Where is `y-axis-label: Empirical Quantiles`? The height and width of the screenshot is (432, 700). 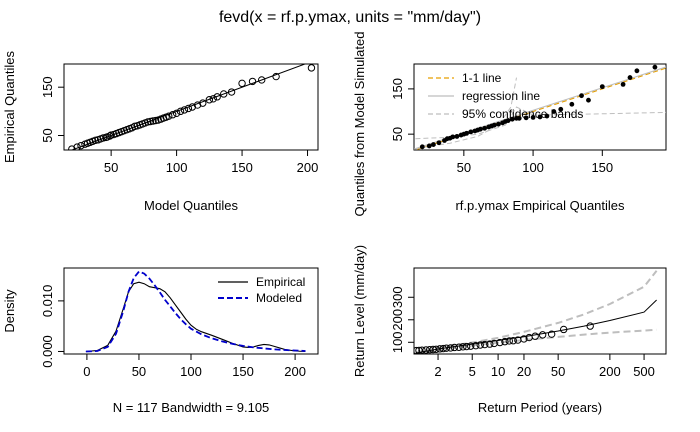
y-axis-label: Empirical Quantiles is located at coordinates (9, 107).